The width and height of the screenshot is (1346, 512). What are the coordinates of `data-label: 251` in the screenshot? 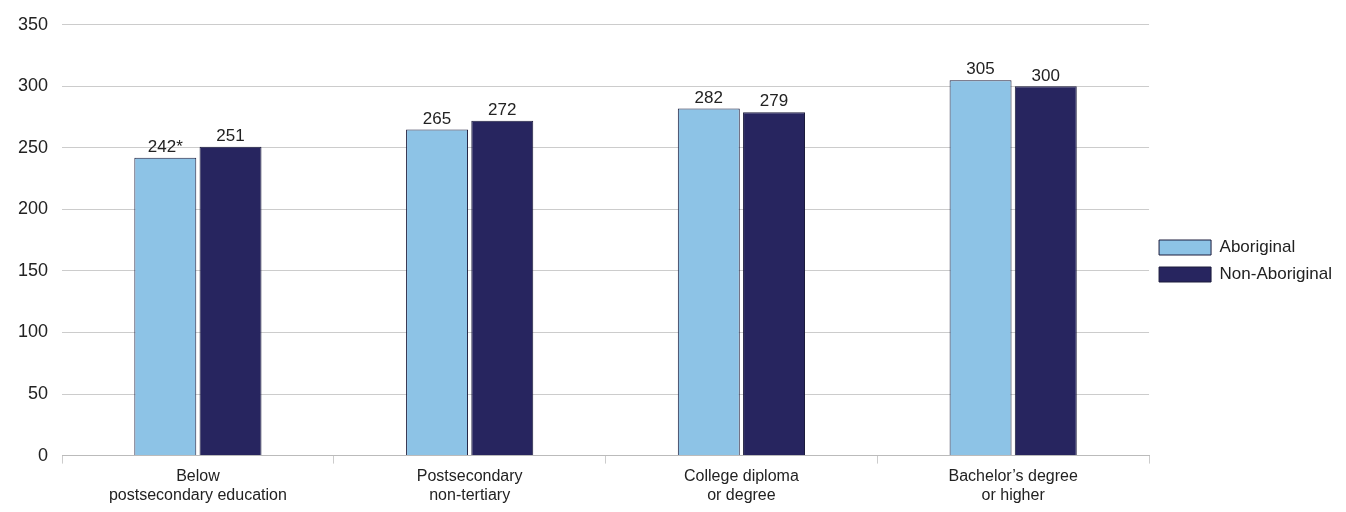 It's located at (230, 135).